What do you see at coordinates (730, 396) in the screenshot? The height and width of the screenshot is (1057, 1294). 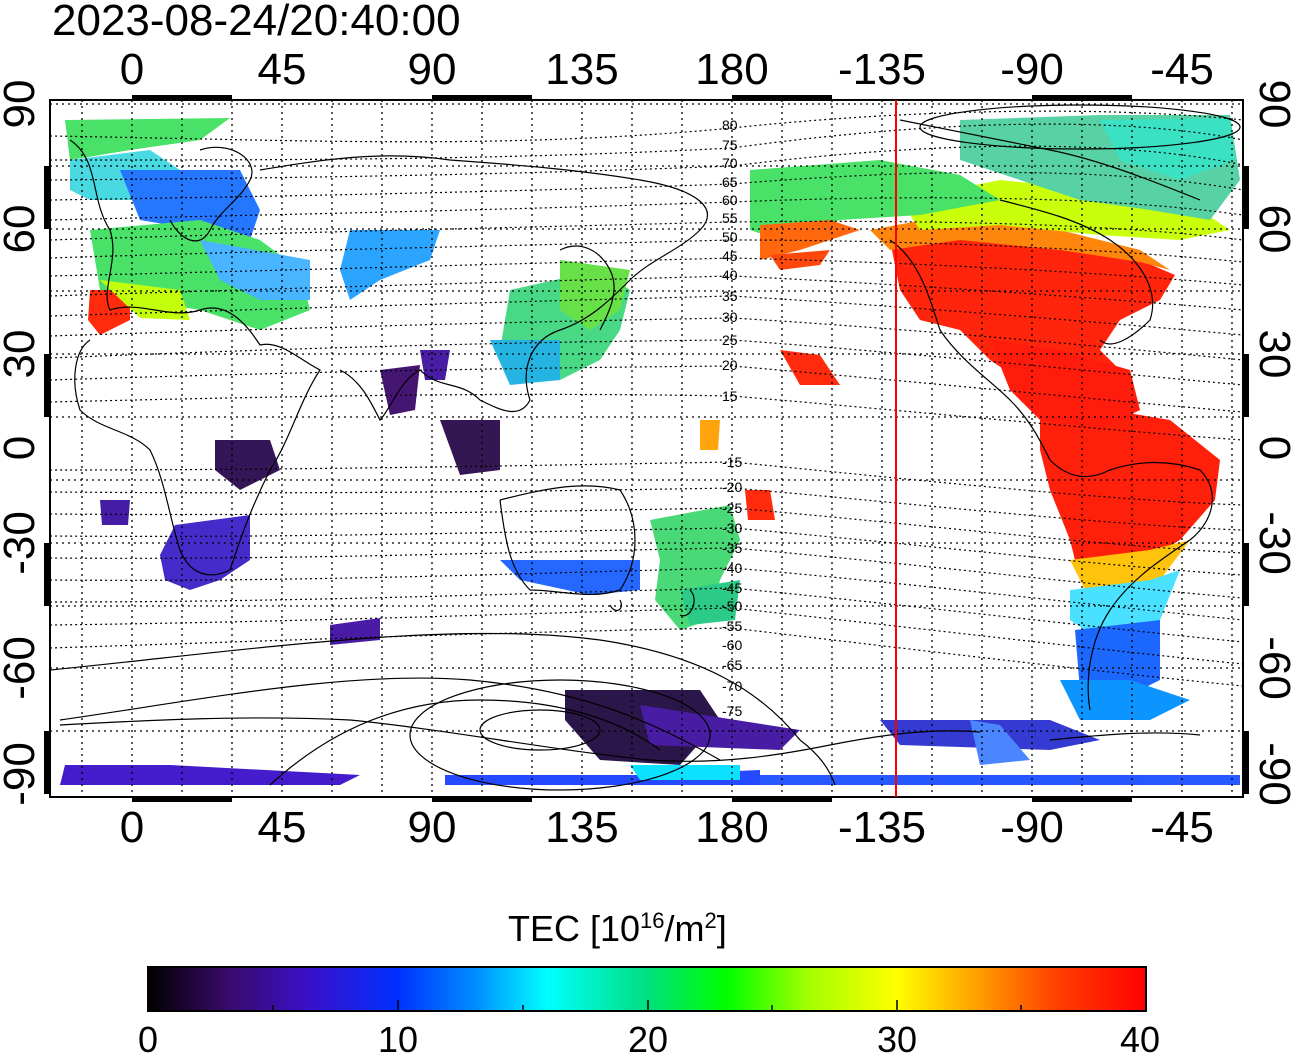 I see `mlat-label: 15` at bounding box center [730, 396].